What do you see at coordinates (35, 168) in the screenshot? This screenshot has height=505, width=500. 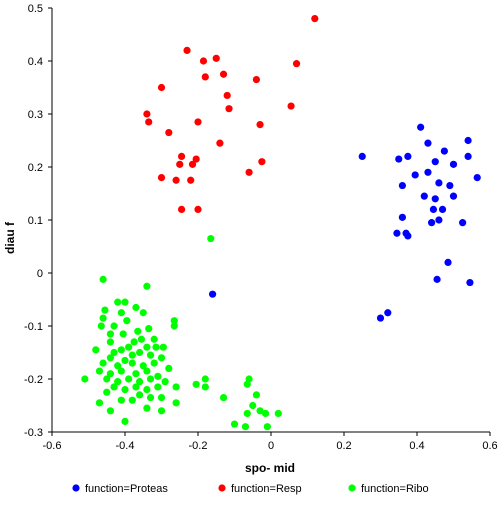 I see `y-tick-label: 0.2` at bounding box center [35, 168].